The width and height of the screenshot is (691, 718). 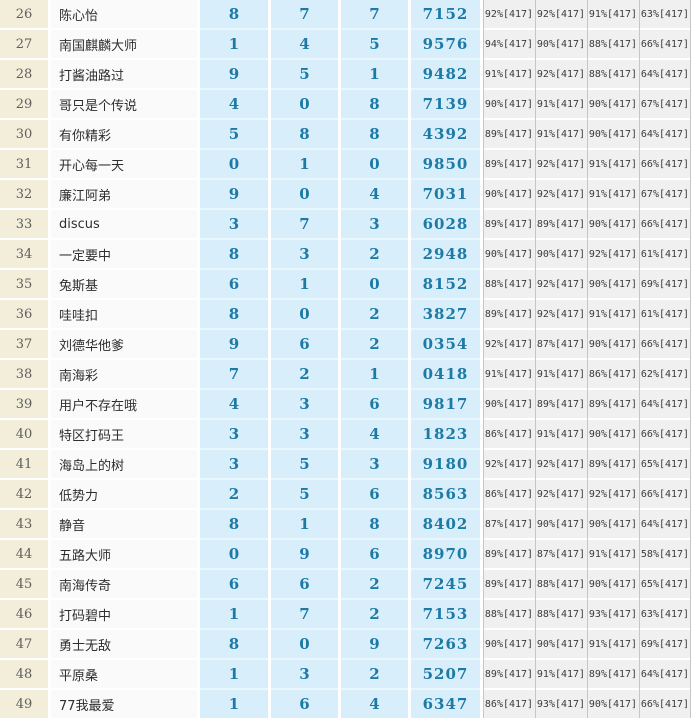 I want to click on rank-cell: 26, so click(x=24, y=14).